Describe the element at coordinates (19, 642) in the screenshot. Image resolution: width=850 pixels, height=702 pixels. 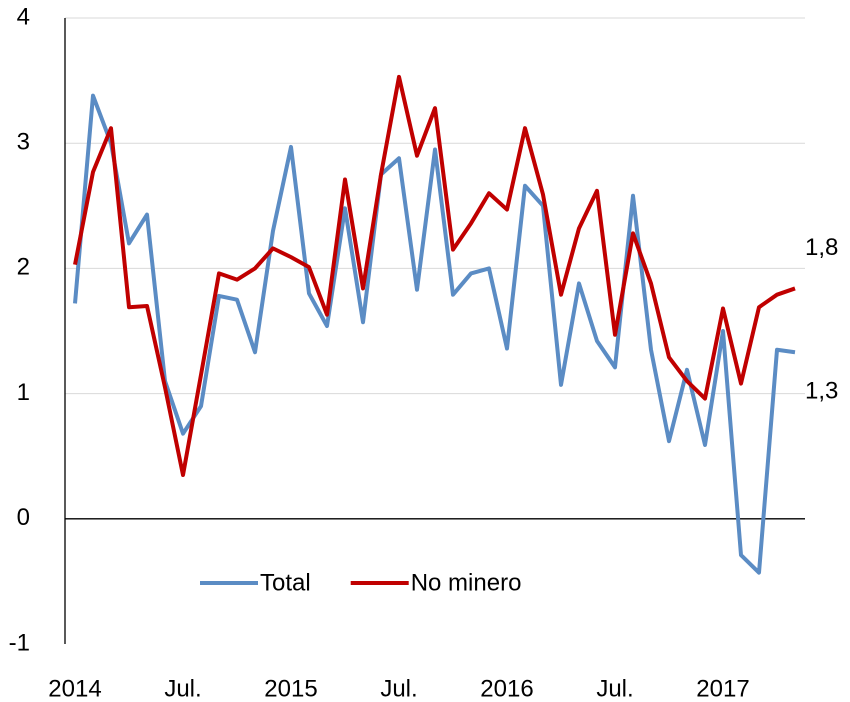
I see `y-tick-label: -1` at that location.